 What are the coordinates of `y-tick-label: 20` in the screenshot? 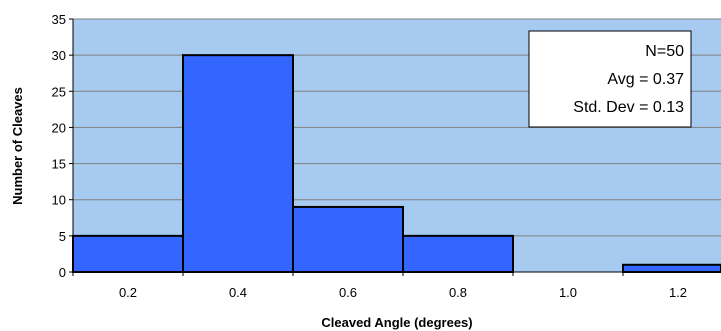 It's located at (59, 127).